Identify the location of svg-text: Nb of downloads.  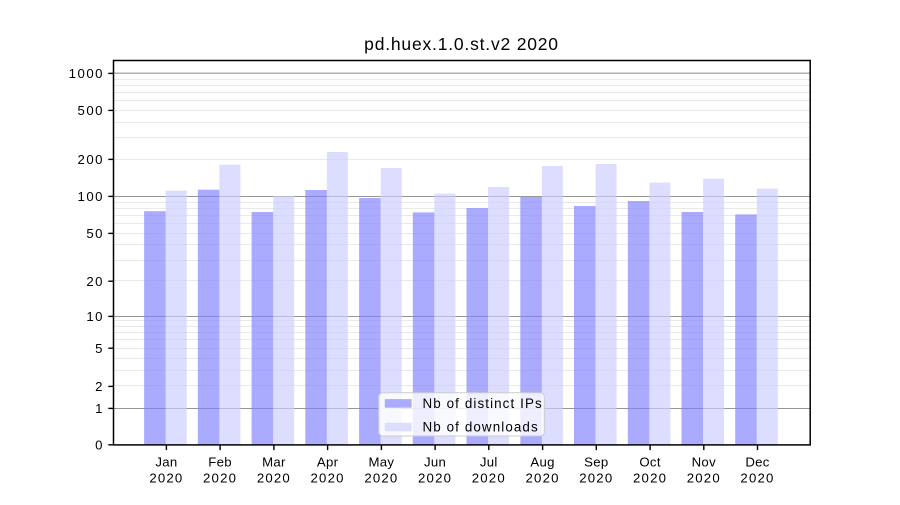
(481, 427).